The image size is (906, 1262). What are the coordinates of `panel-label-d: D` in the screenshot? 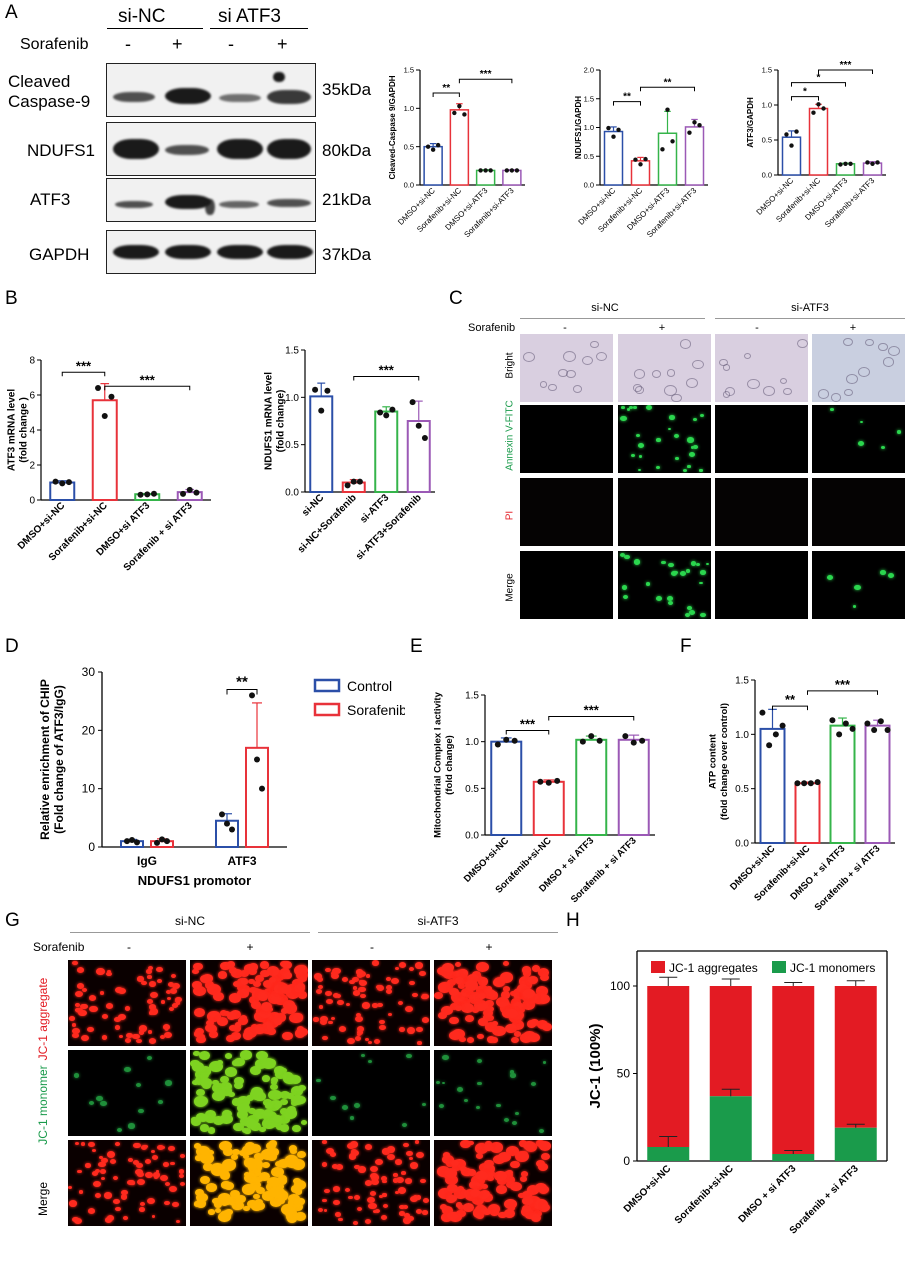 It's located at (12, 646).